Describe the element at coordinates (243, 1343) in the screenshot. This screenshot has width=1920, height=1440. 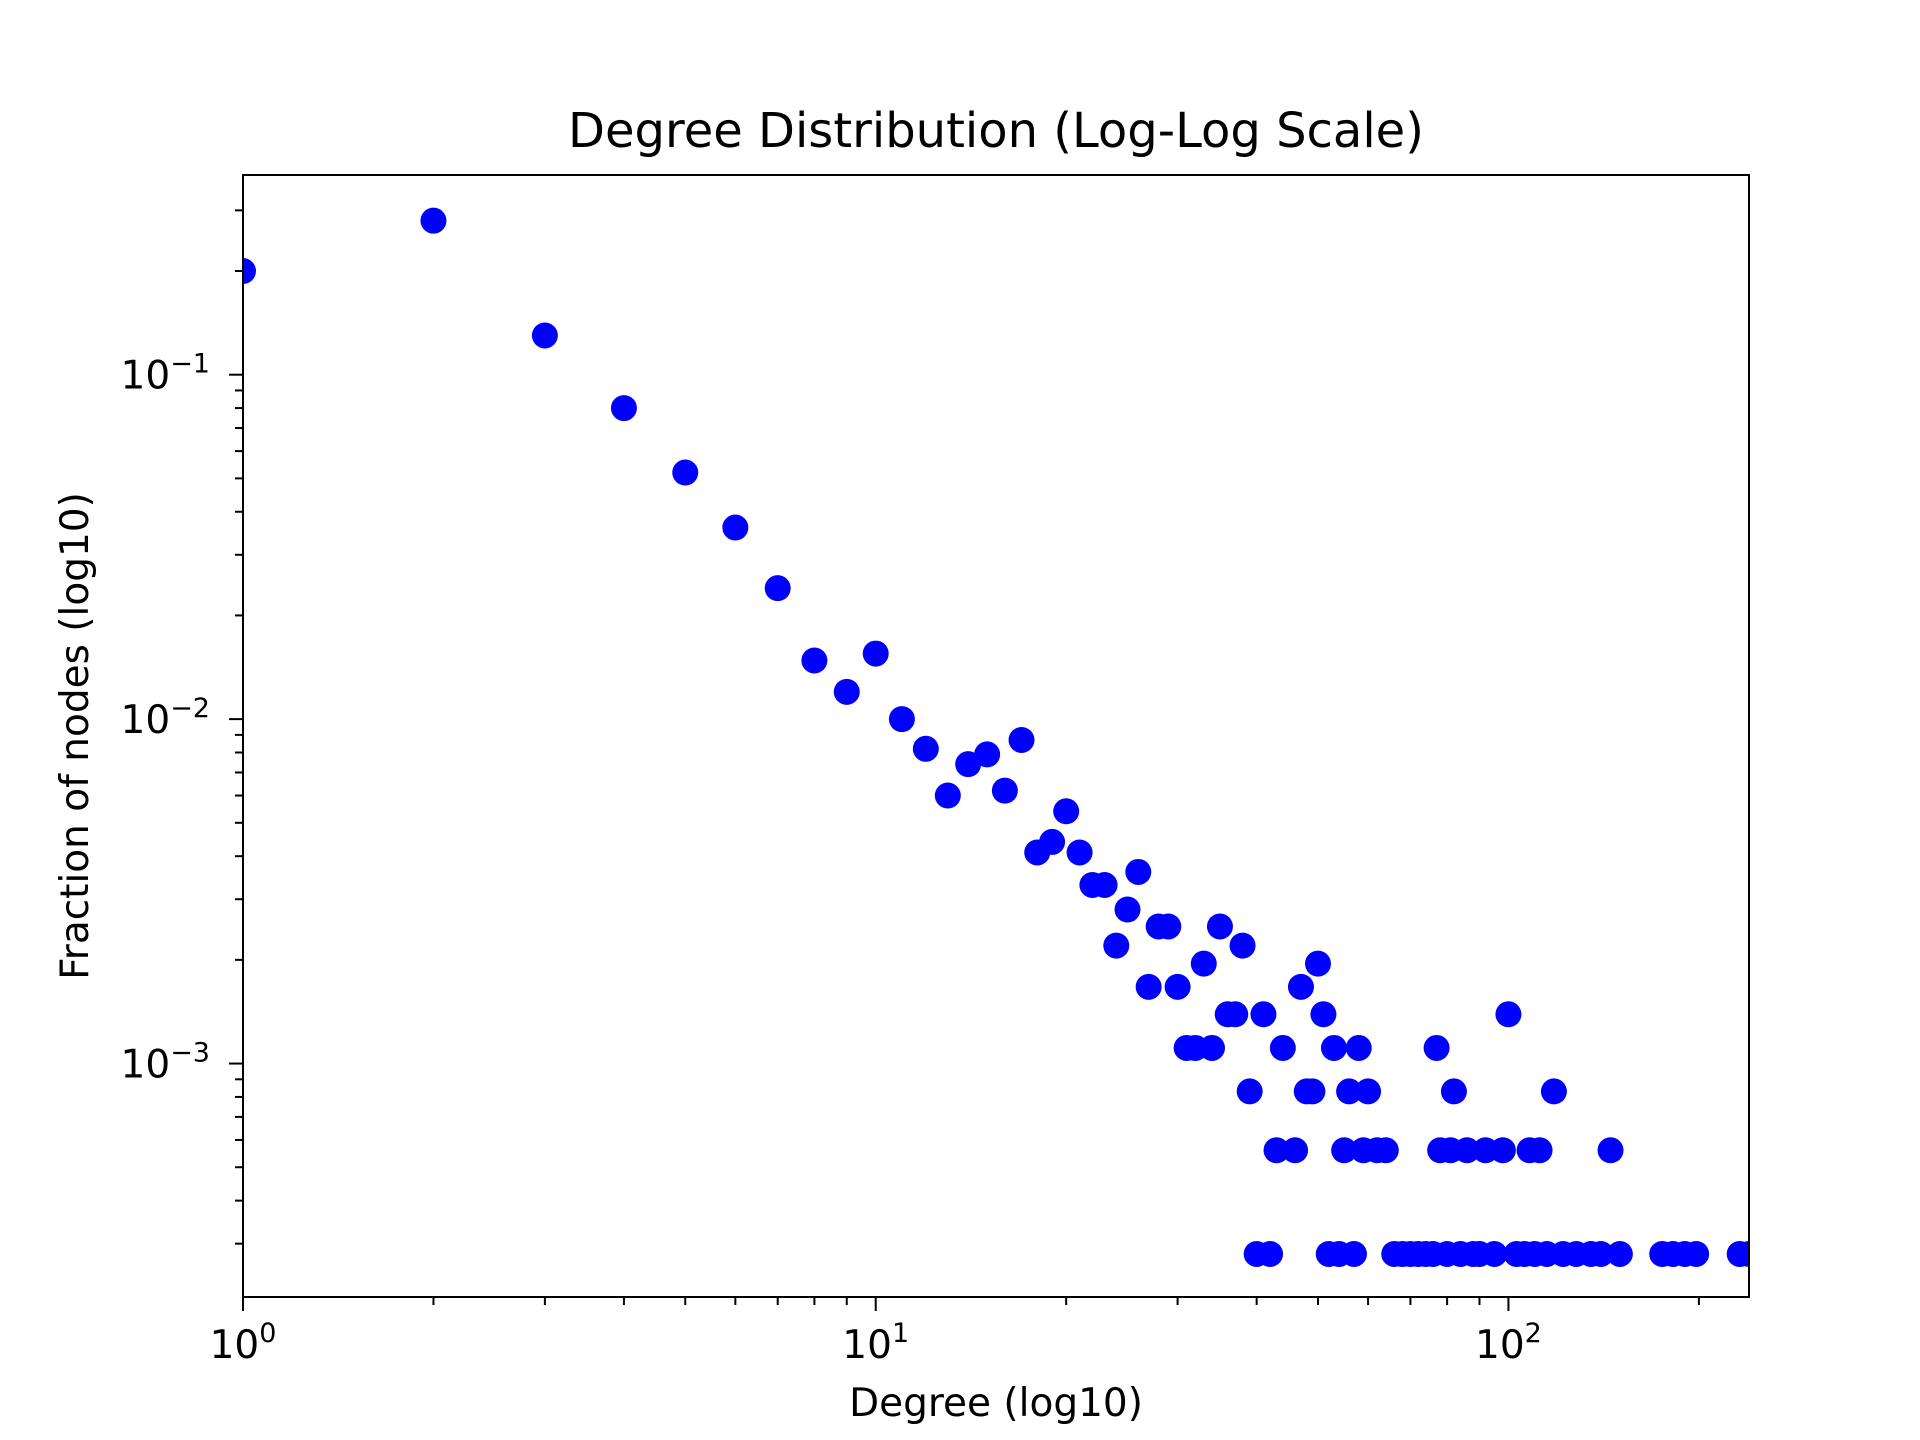
I see `x-tick-label: 100` at that location.